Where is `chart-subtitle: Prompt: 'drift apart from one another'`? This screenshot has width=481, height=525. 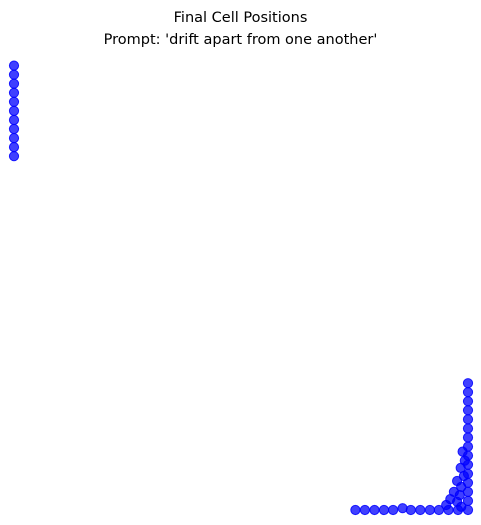
chart-subtitle: Prompt: 'drift apart from one another' is located at coordinates (241, 40).